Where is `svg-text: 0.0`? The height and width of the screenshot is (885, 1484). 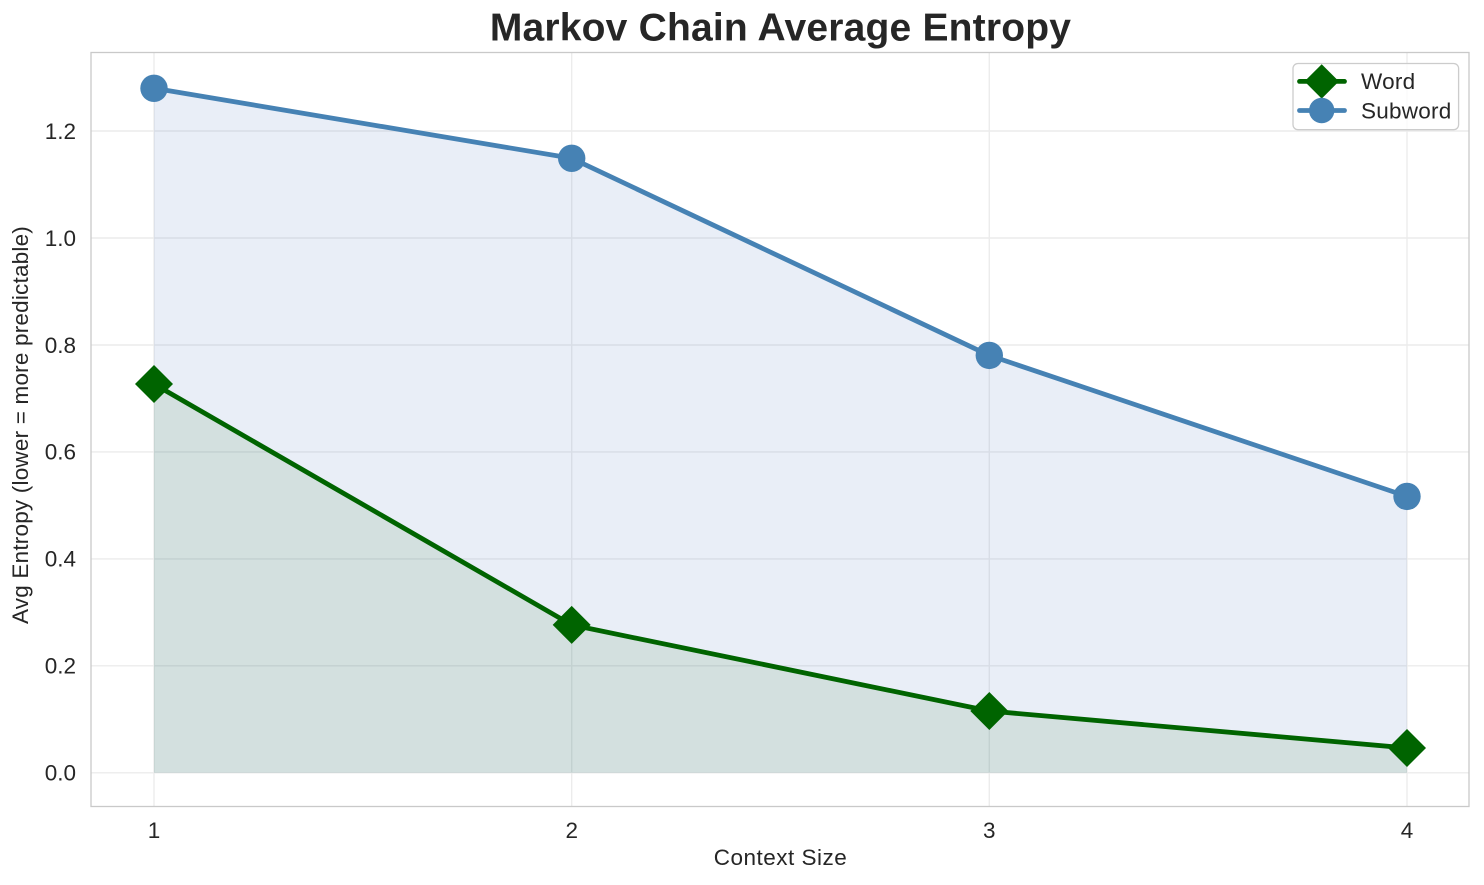
svg-text: 0.0 is located at coordinates (60, 773).